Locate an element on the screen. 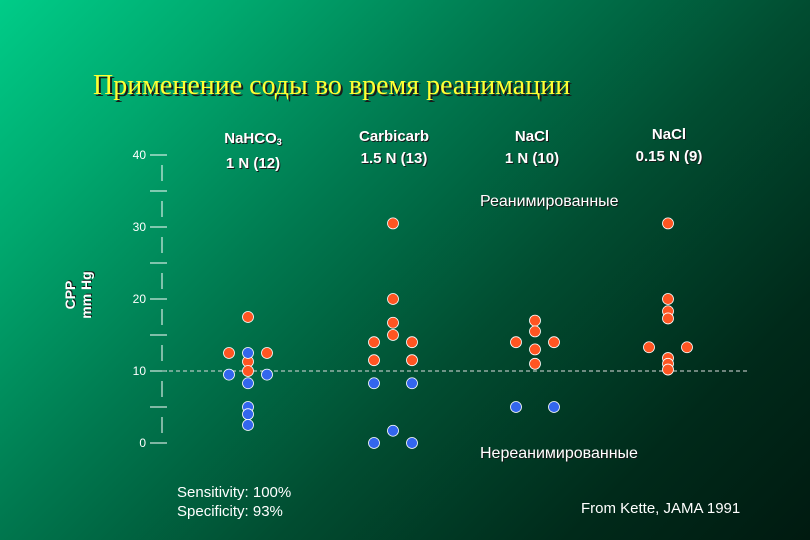  group-label-carbicarb: Carbicarb 1.5 N (13) is located at coordinates (394, 148).